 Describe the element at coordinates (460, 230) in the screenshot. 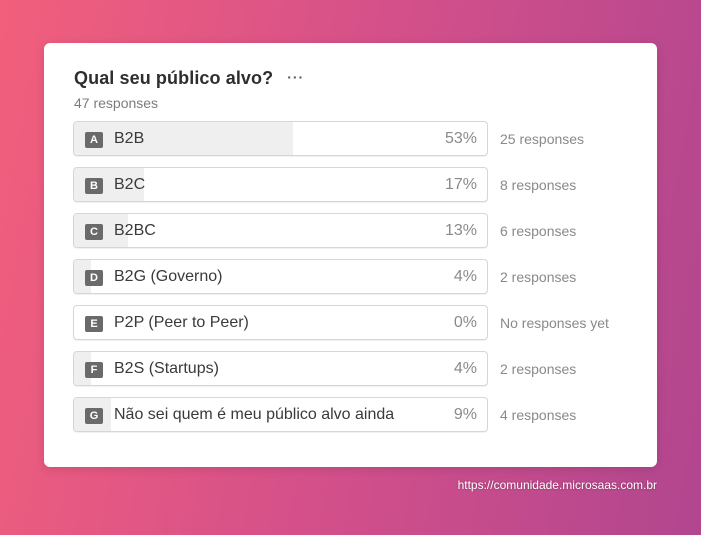

I see `option-percent: 13%` at that location.